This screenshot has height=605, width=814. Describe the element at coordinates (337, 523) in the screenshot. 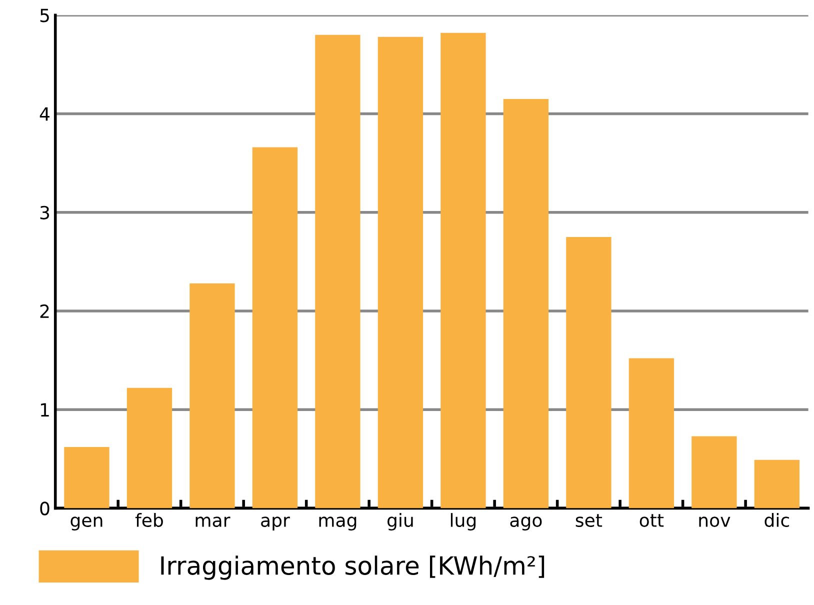

I see `x-tick-label: mag` at that location.